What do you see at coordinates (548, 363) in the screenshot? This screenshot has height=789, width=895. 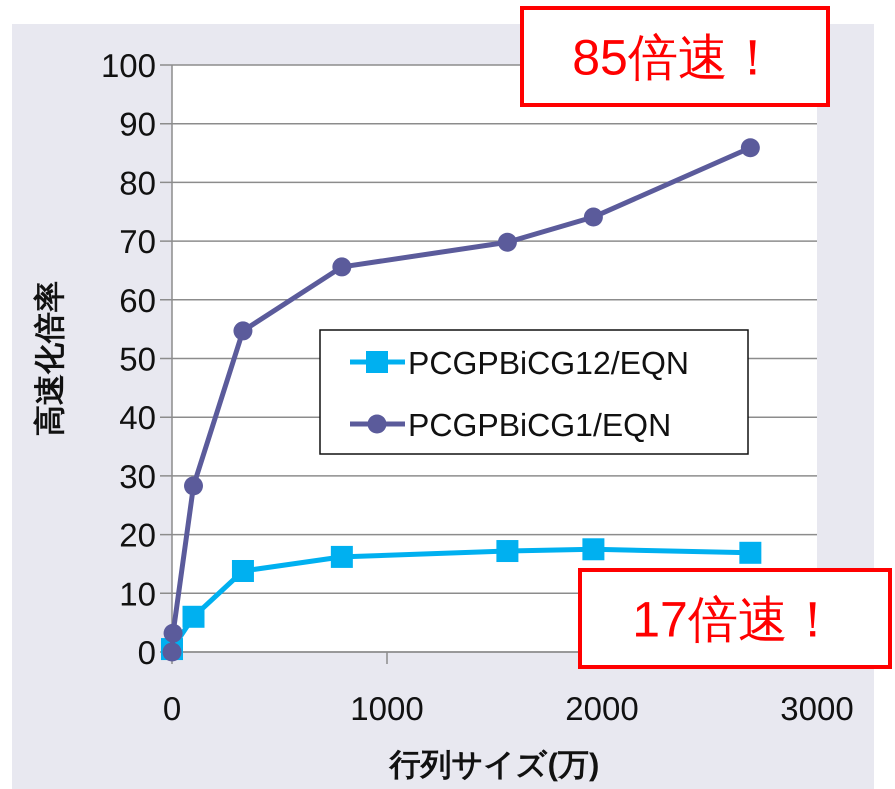 I see `legend-label: PCGPBiCG12/EQN` at bounding box center [548, 363].